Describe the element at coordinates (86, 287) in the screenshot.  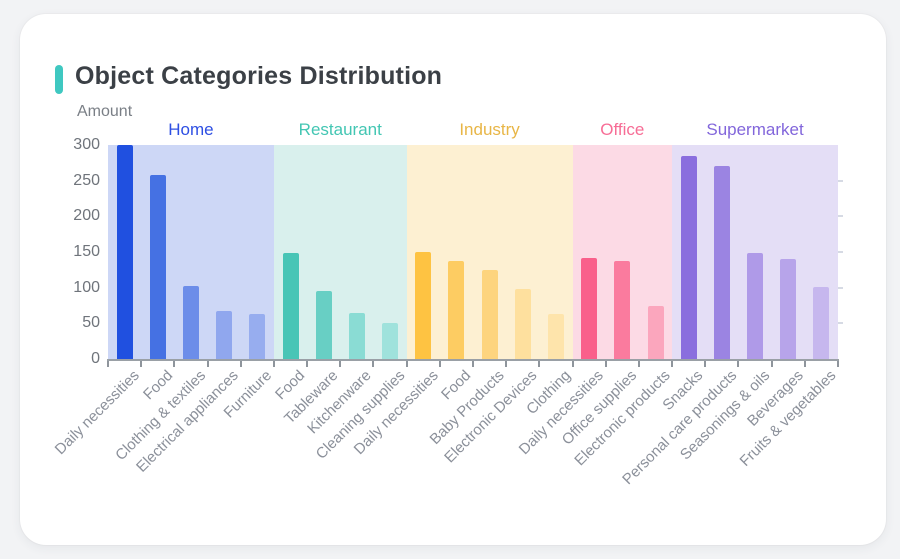
I see `y-tick-label: 100` at that location.